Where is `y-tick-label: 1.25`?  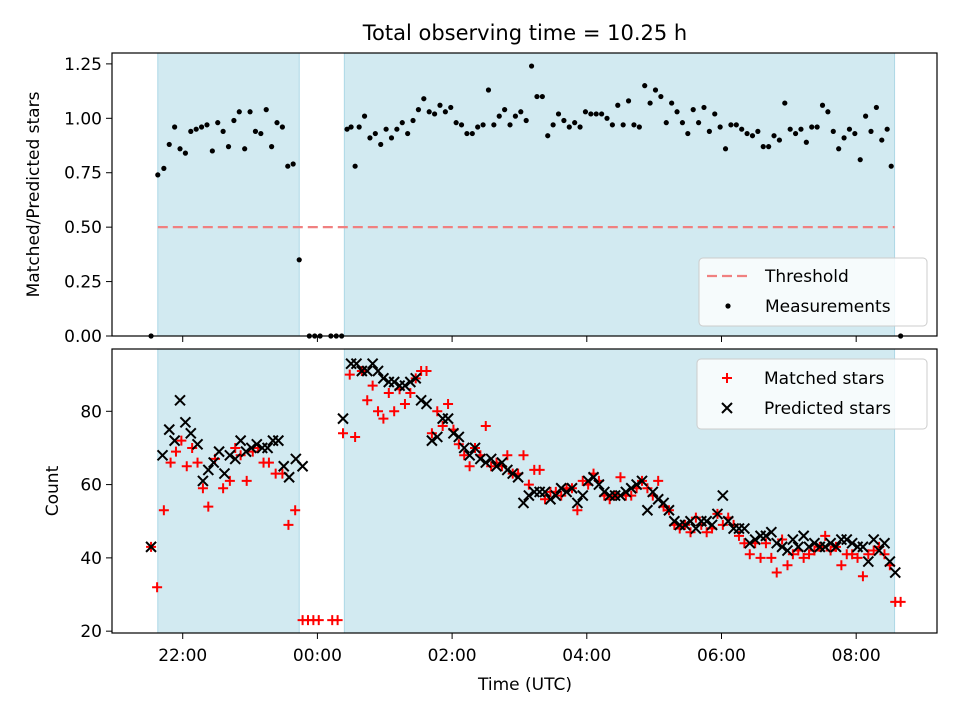
y-tick-label: 1.25 is located at coordinates (83, 65).